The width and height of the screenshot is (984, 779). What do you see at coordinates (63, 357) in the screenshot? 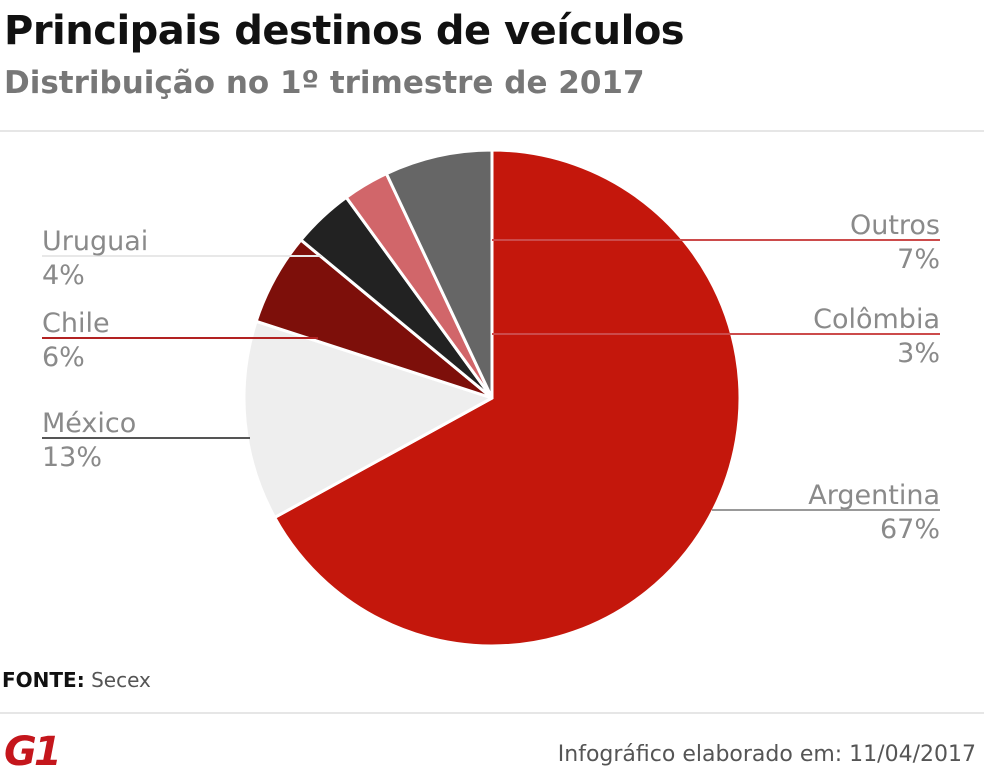
I see `value-chile: 6%` at bounding box center [63, 357].